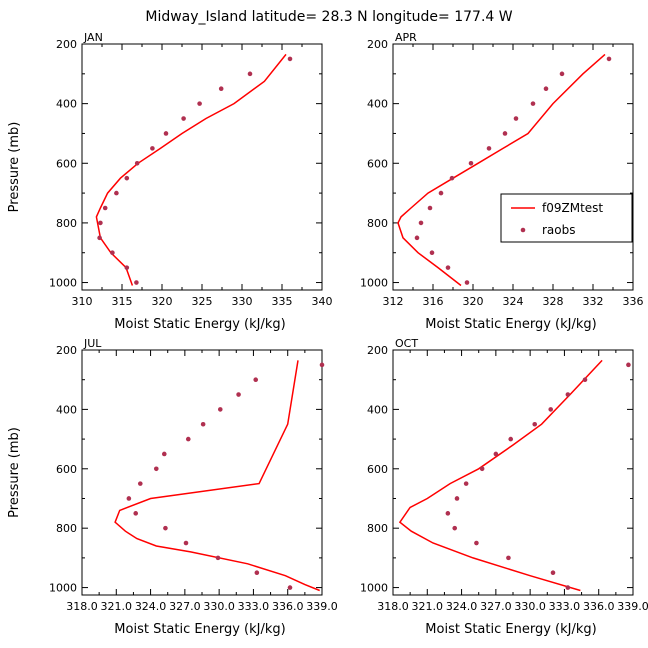 The width and height of the screenshot is (648, 648). Describe the element at coordinates (513, 301) in the screenshot. I see `x-tick-label: 324` at that location.